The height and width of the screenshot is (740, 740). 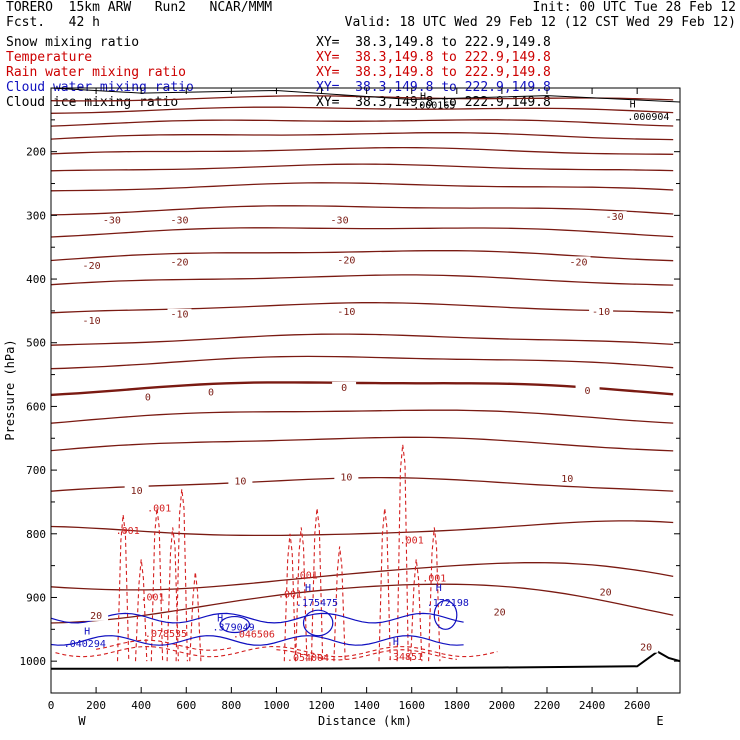 What do you see at coordinates (308, 658) in the screenshot?
I see `rain-water-label: .054004` at bounding box center [308, 658].